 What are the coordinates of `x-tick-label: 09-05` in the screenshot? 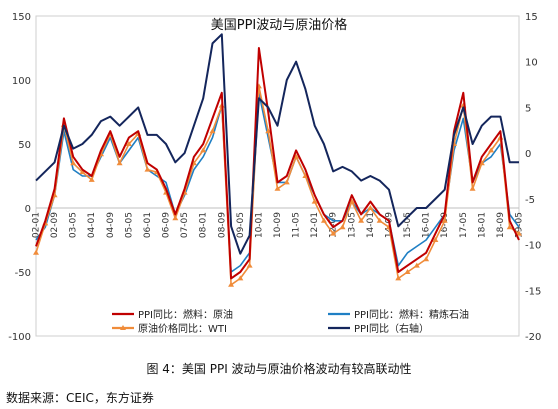 It's located at (241, 225).